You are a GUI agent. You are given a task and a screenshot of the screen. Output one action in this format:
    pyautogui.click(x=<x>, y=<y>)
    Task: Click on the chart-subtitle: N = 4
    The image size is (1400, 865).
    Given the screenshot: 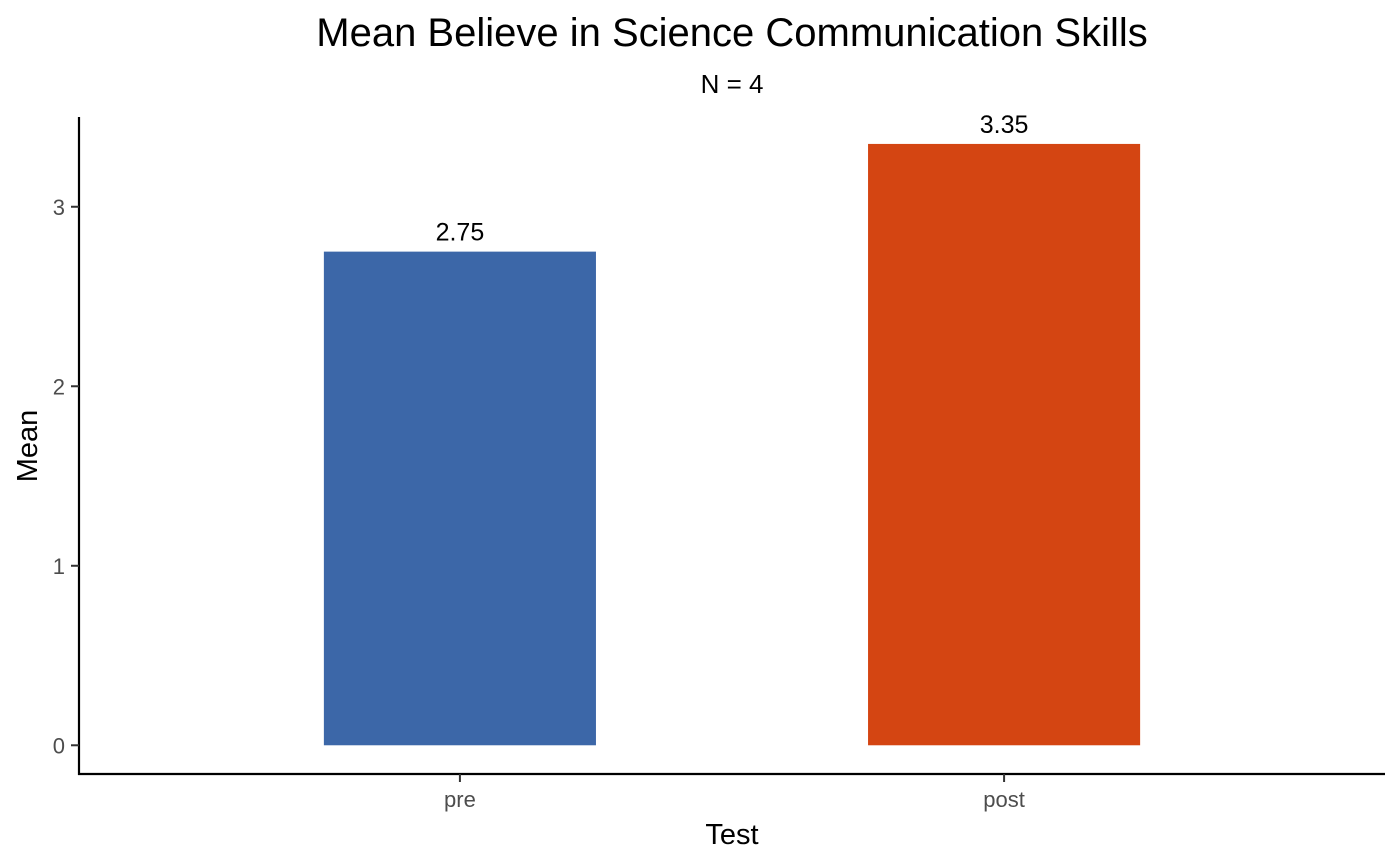 What is the action you would take?
    pyautogui.click(x=732, y=84)
    